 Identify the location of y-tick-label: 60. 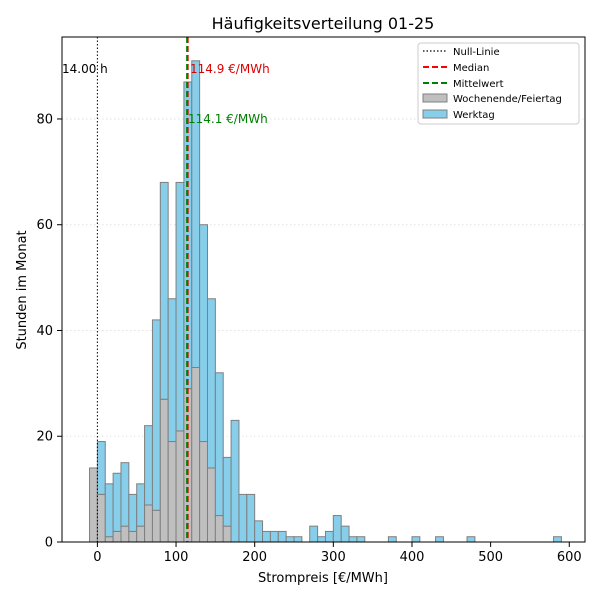
(44, 225).